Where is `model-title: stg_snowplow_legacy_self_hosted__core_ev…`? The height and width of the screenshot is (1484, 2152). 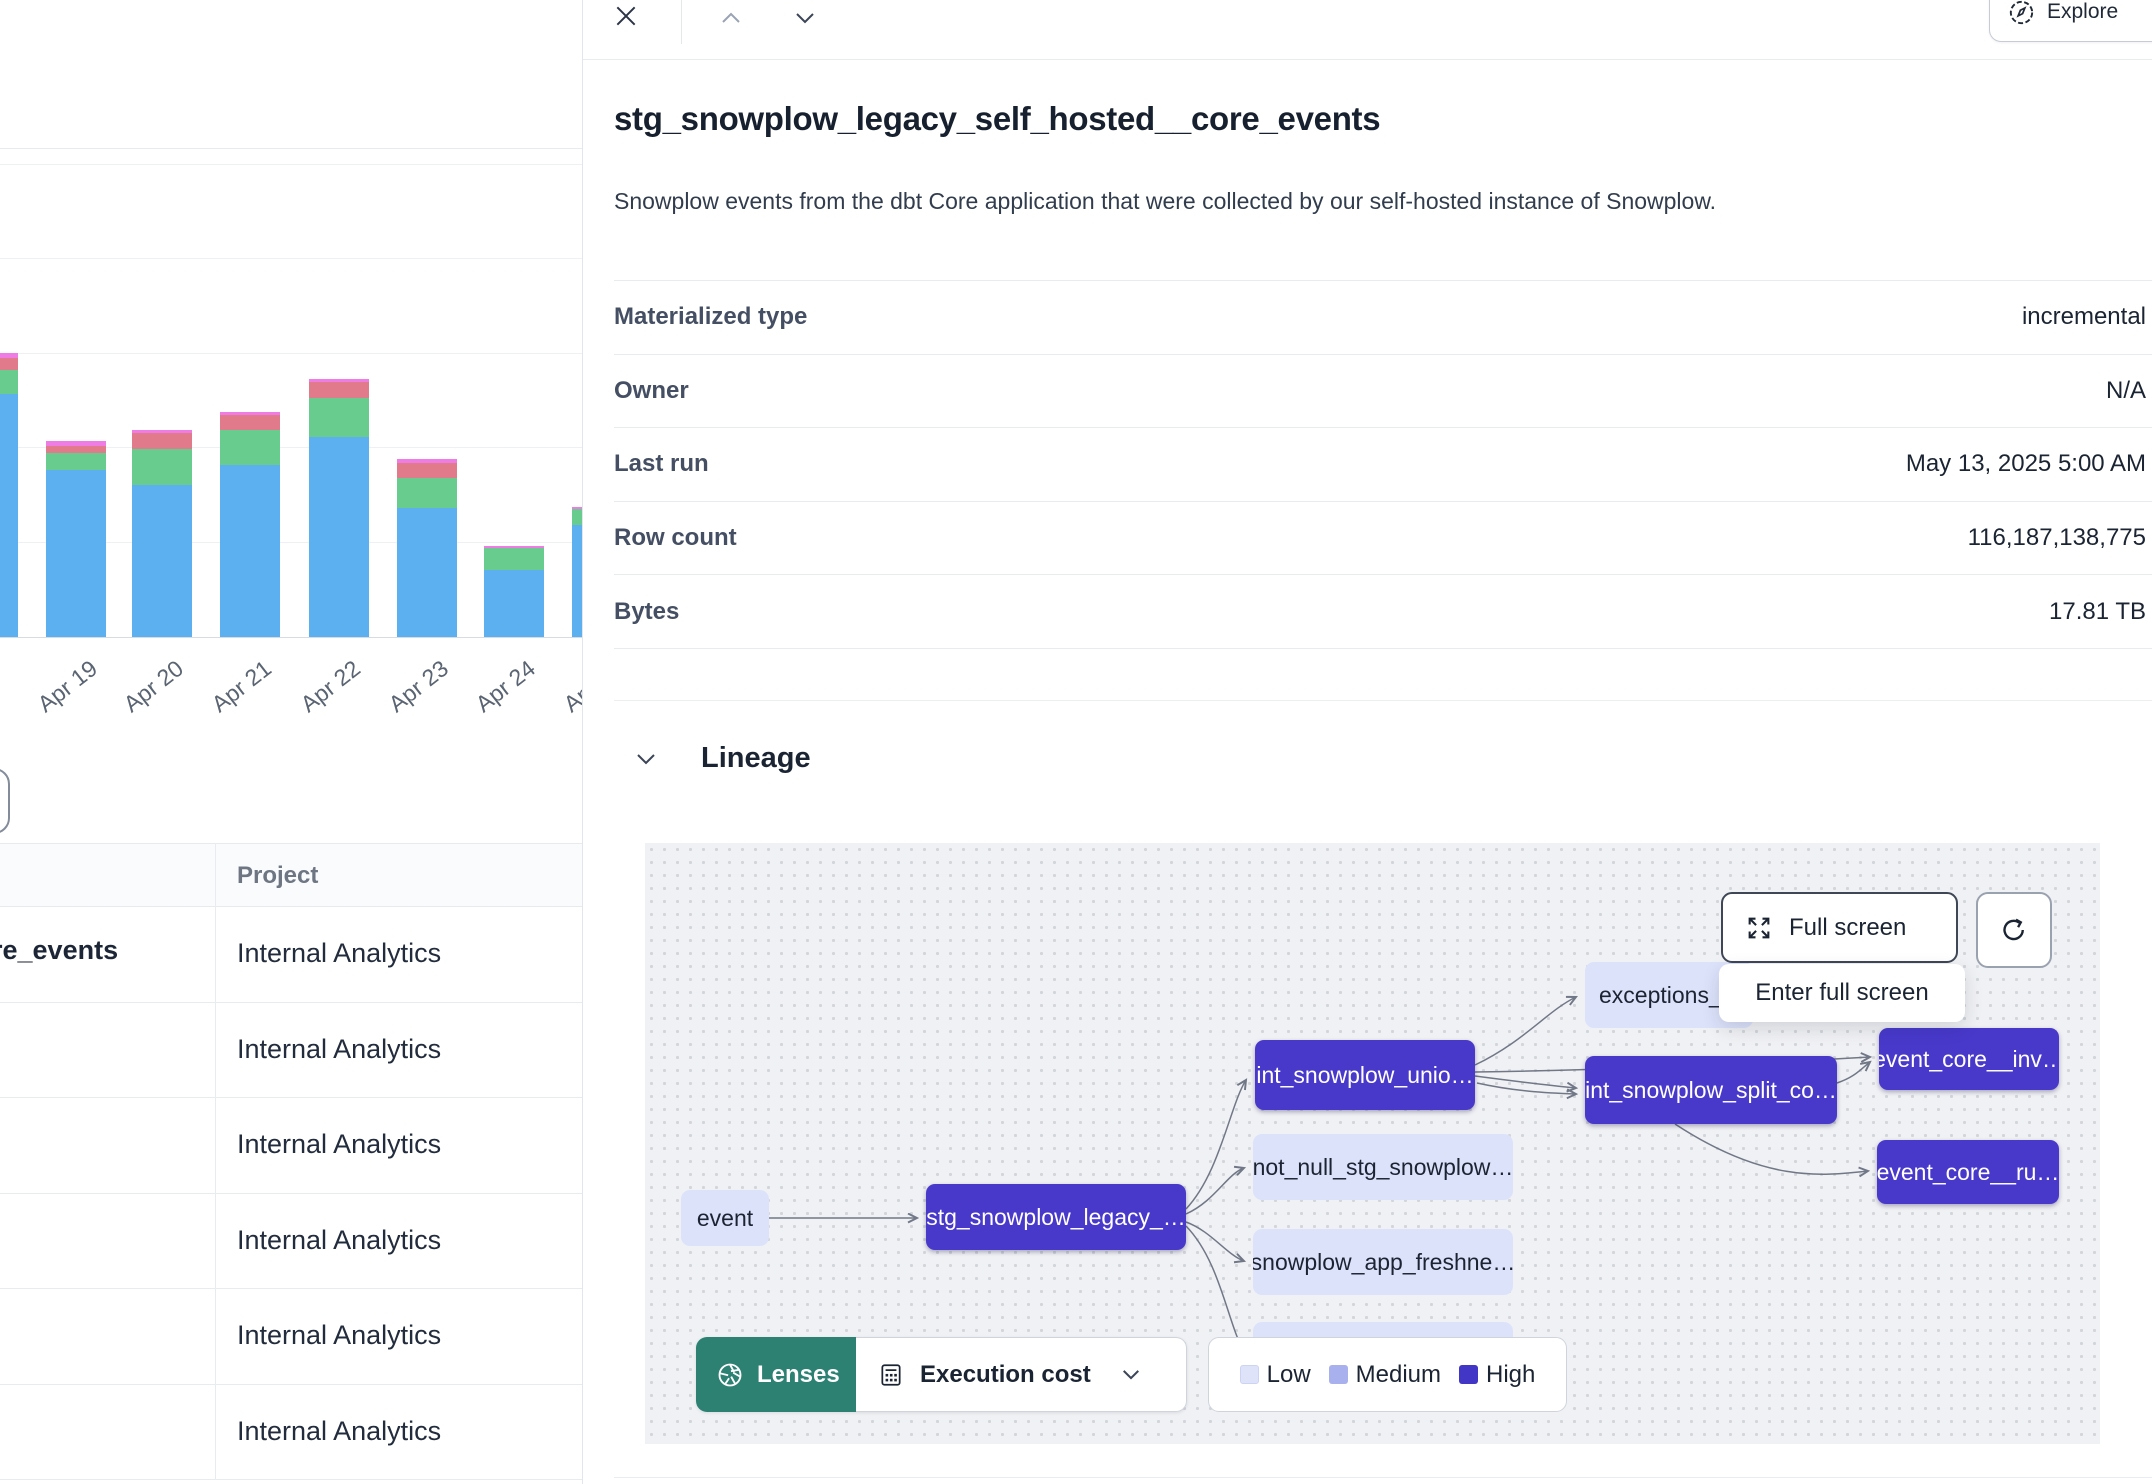
model-title: stg_snowplow_legacy_self_hosted__core_ev… is located at coordinates (997, 118).